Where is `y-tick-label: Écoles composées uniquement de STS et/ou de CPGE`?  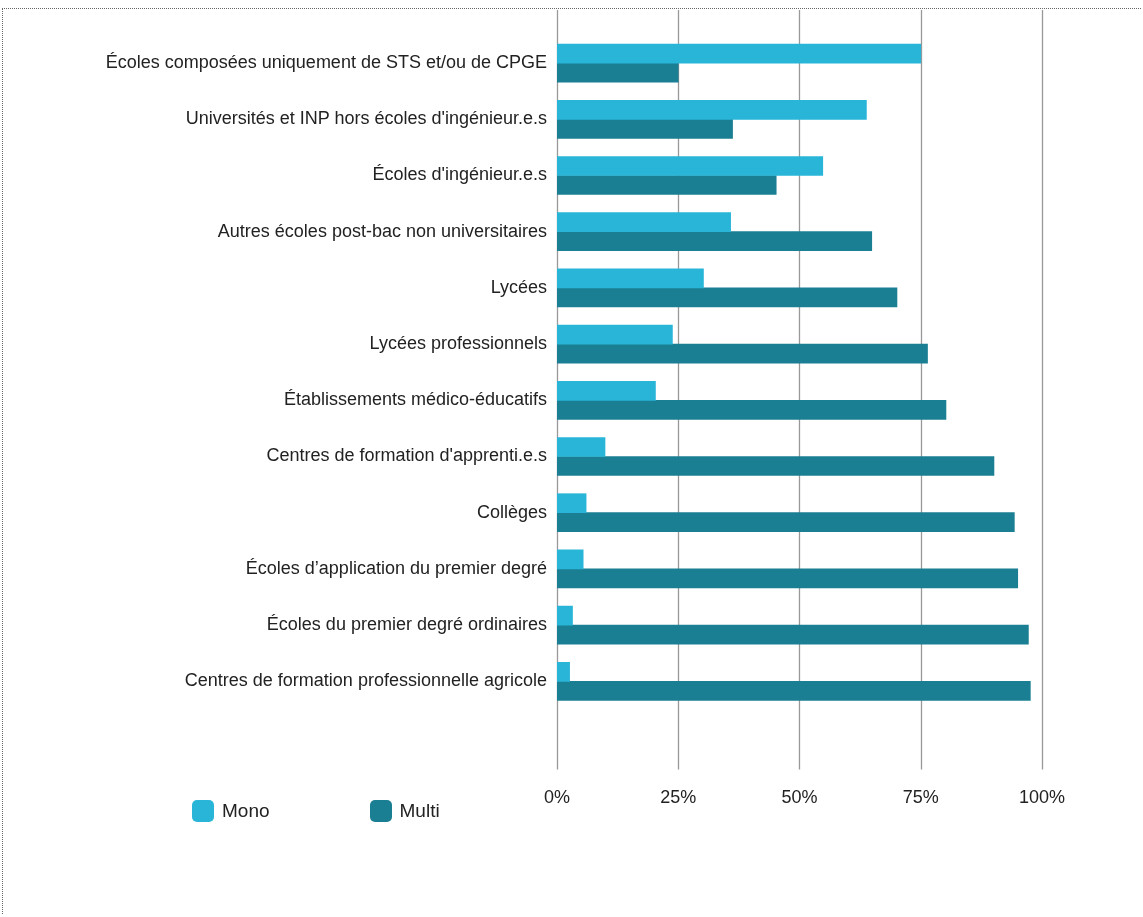
y-tick-label: Écoles composées uniquement de STS et/ou de CPGE is located at coordinates (326, 62).